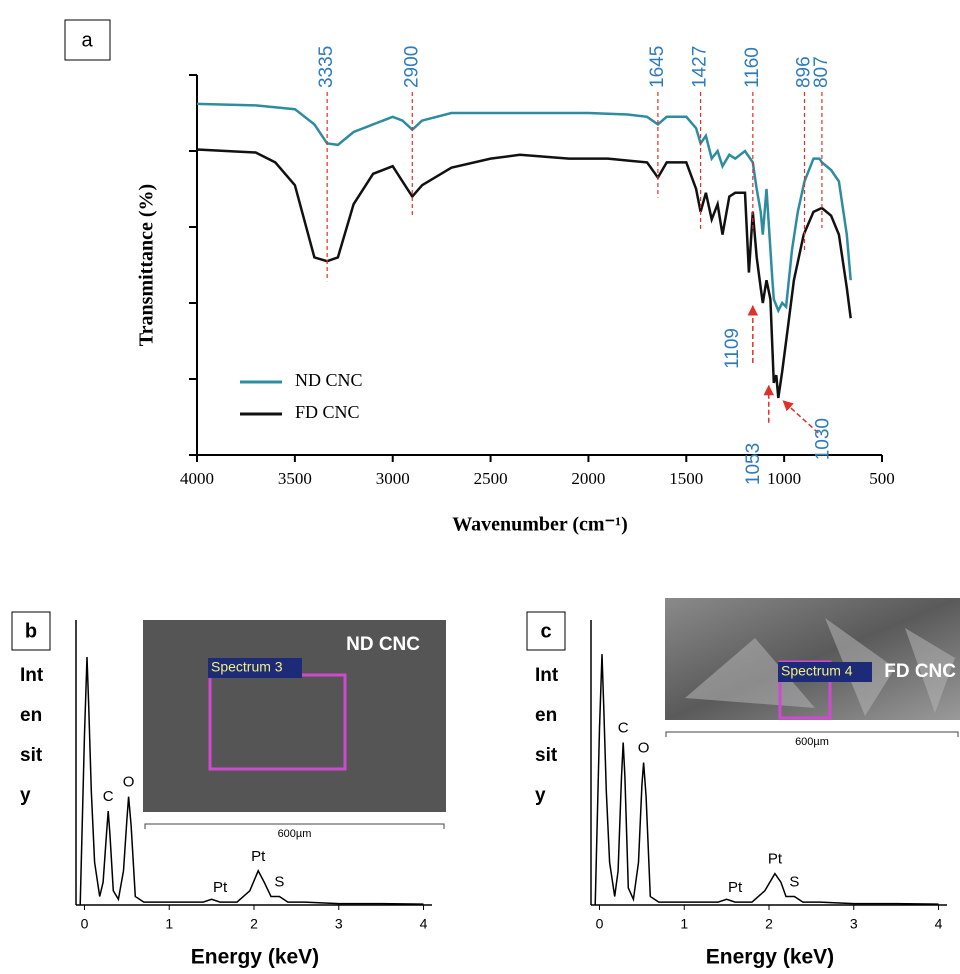 This screenshot has width=960, height=974. I want to click on region-tag: Spectrum 4, so click(817, 671).